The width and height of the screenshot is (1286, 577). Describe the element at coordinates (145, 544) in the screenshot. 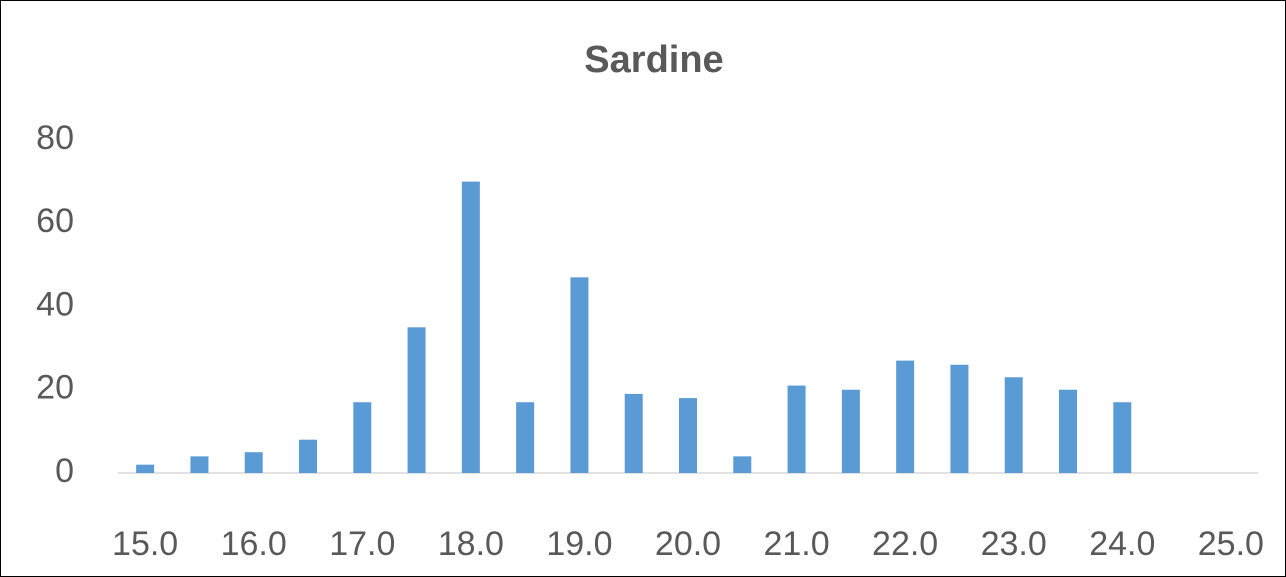

I see `x-tick-label: 15.0` at that location.